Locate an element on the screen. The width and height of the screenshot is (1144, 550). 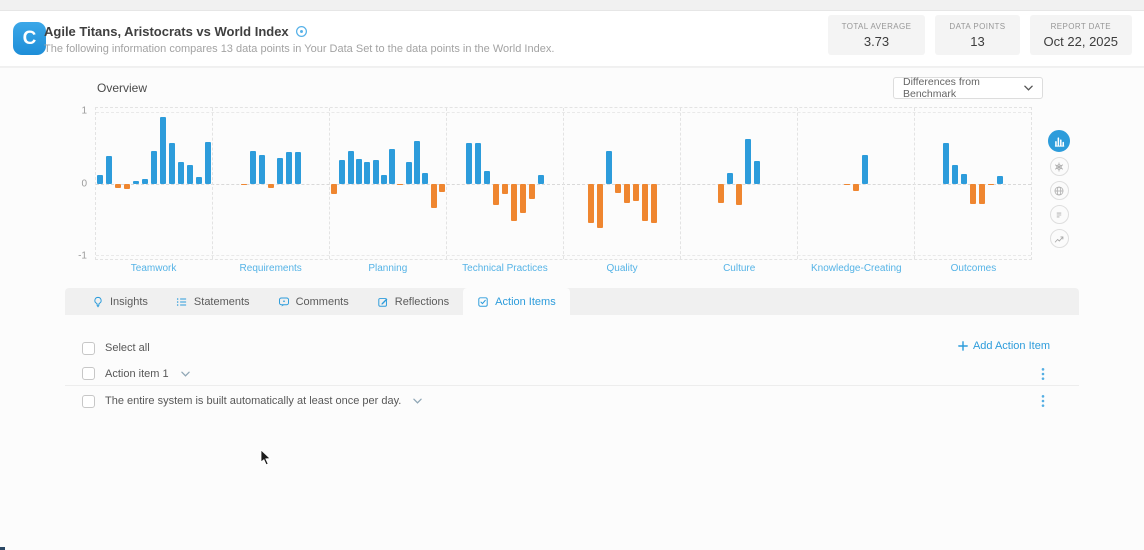
stat-box-data-points: DATA POINTS 13 is located at coordinates (977, 35).